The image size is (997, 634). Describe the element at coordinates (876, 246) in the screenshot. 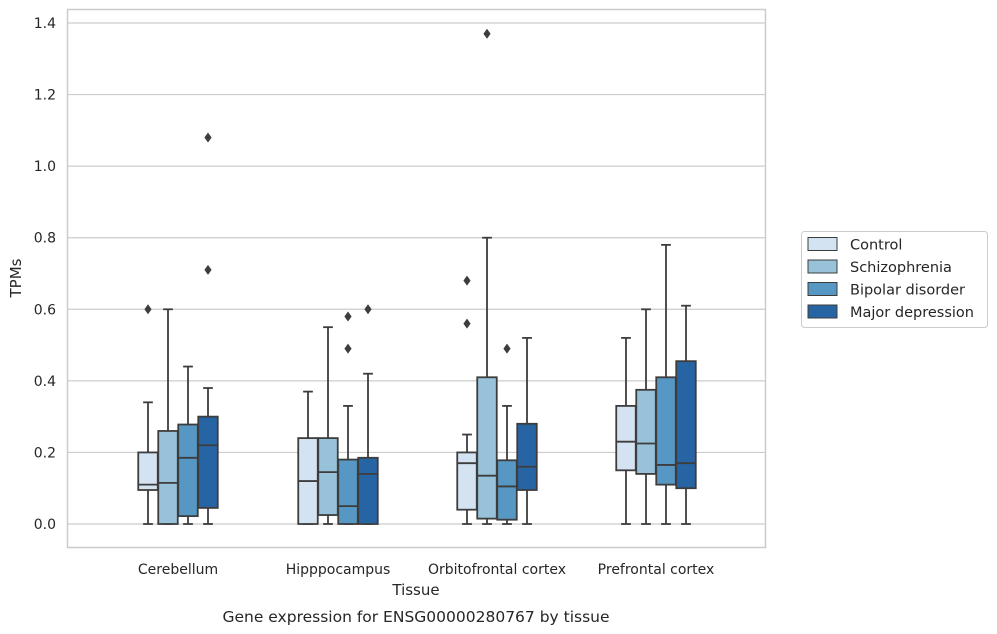

I see `legend-label: Control` at that location.